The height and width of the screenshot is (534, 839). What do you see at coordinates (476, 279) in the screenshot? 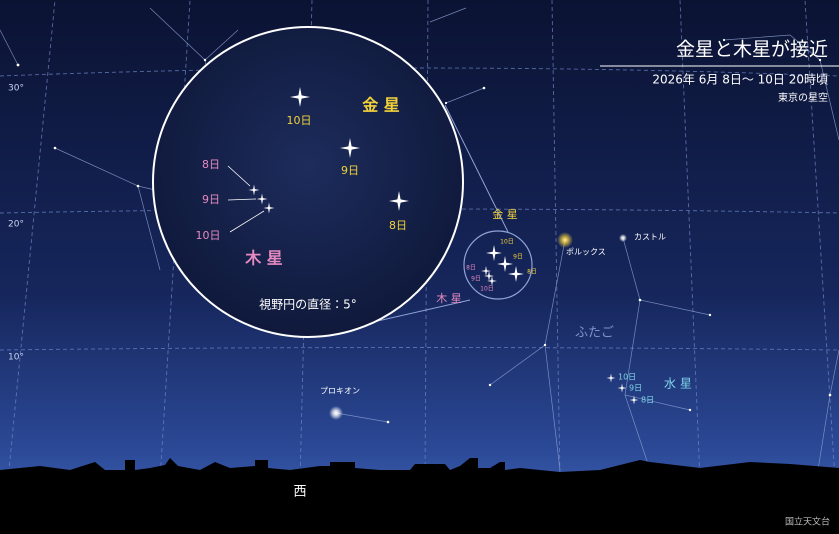
I see `jupiter-date: 9日` at bounding box center [476, 279].